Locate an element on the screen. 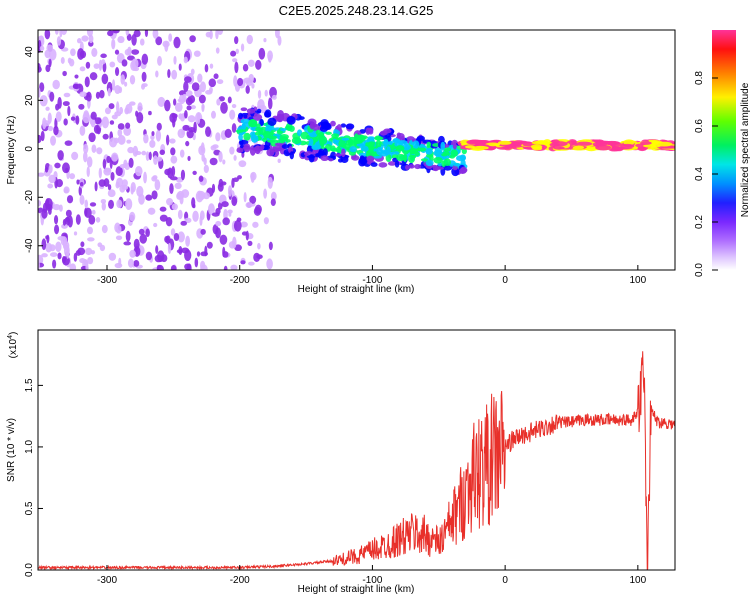  spectrogram-x-label: Height of straight line (km) is located at coordinates (356, 289).